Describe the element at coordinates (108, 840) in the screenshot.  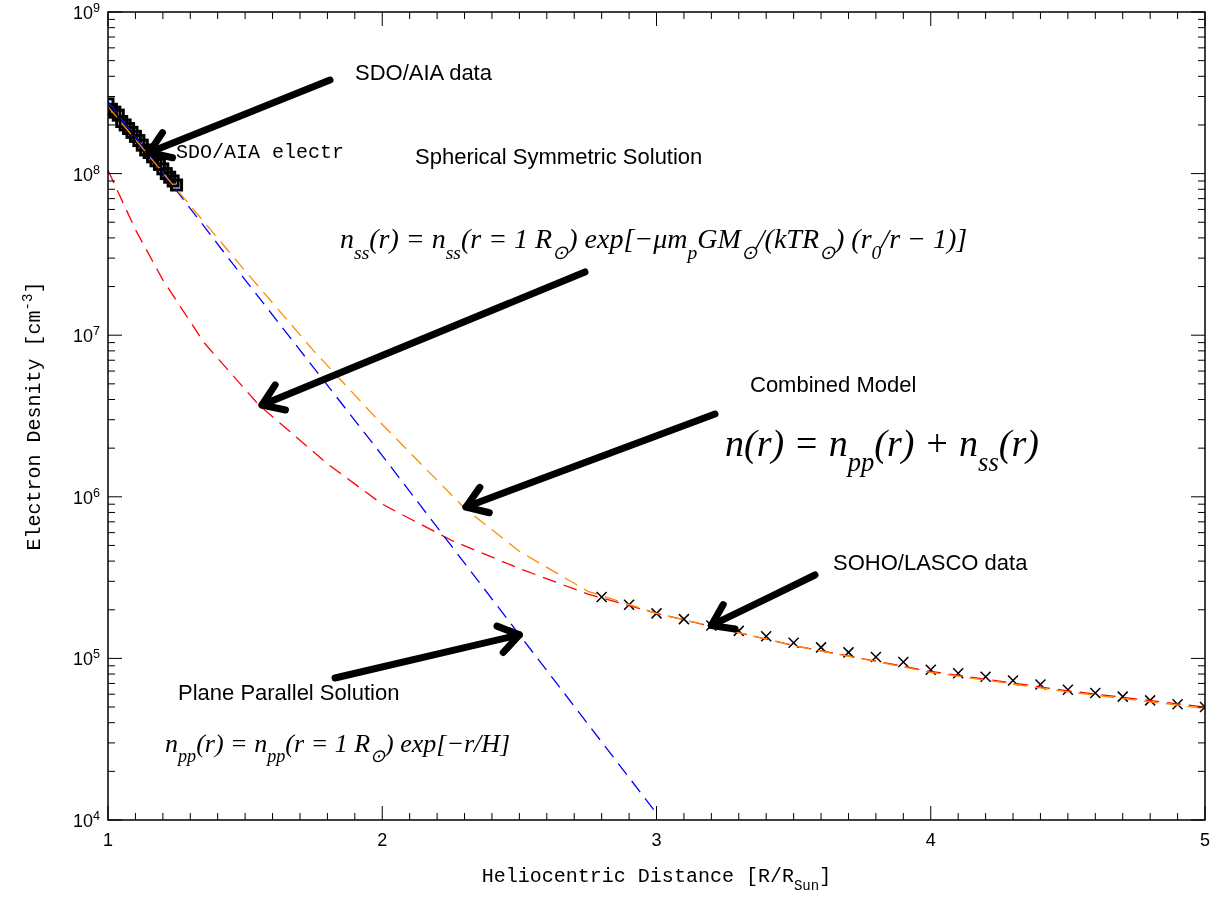
I see `x-tick-label: 1` at that location.